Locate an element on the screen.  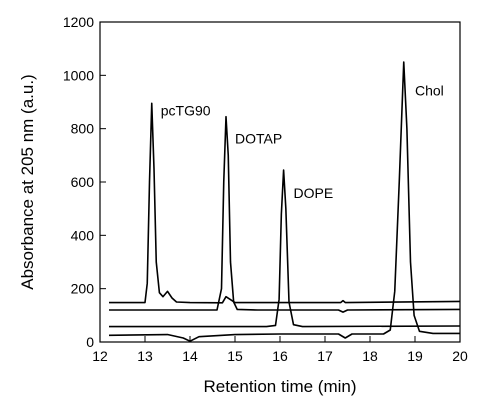
x-tick-label: 13 is located at coordinates (145, 356).